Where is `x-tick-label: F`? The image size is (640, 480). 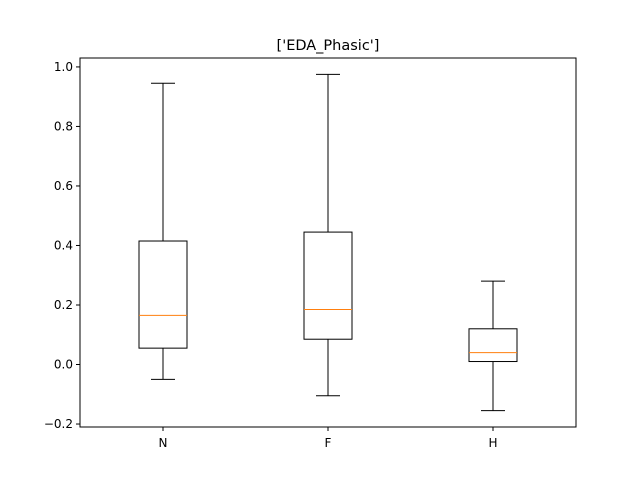 x-tick-label: F is located at coordinates (328, 443).